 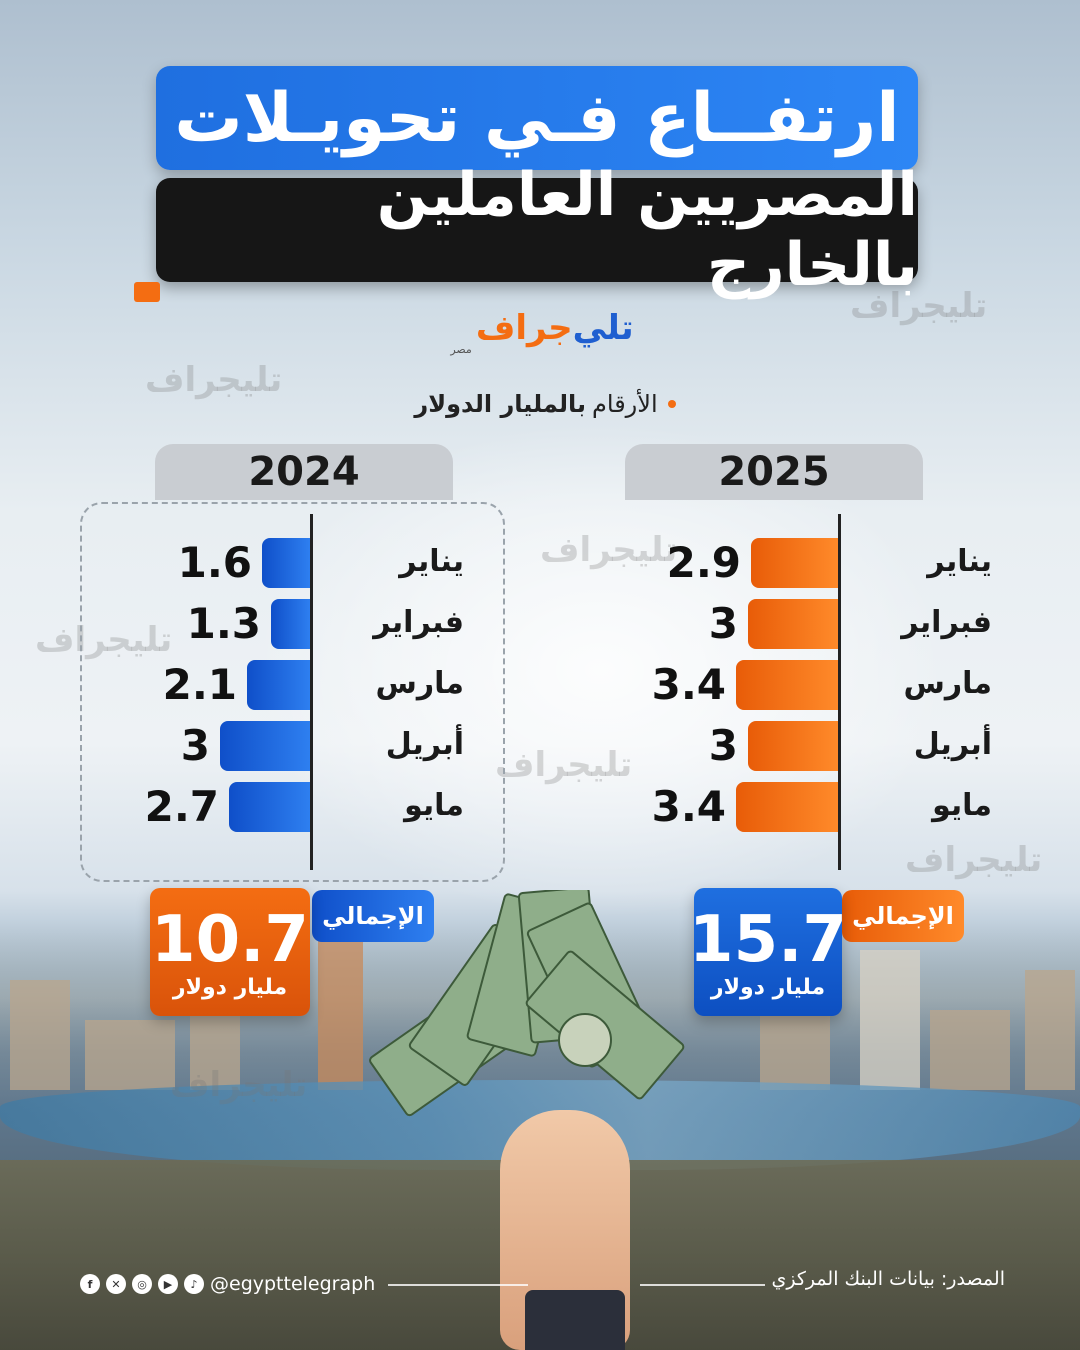 I want to click on title-line-1: ارتفــاع فـي تحويـلات, so click(x=537, y=118).